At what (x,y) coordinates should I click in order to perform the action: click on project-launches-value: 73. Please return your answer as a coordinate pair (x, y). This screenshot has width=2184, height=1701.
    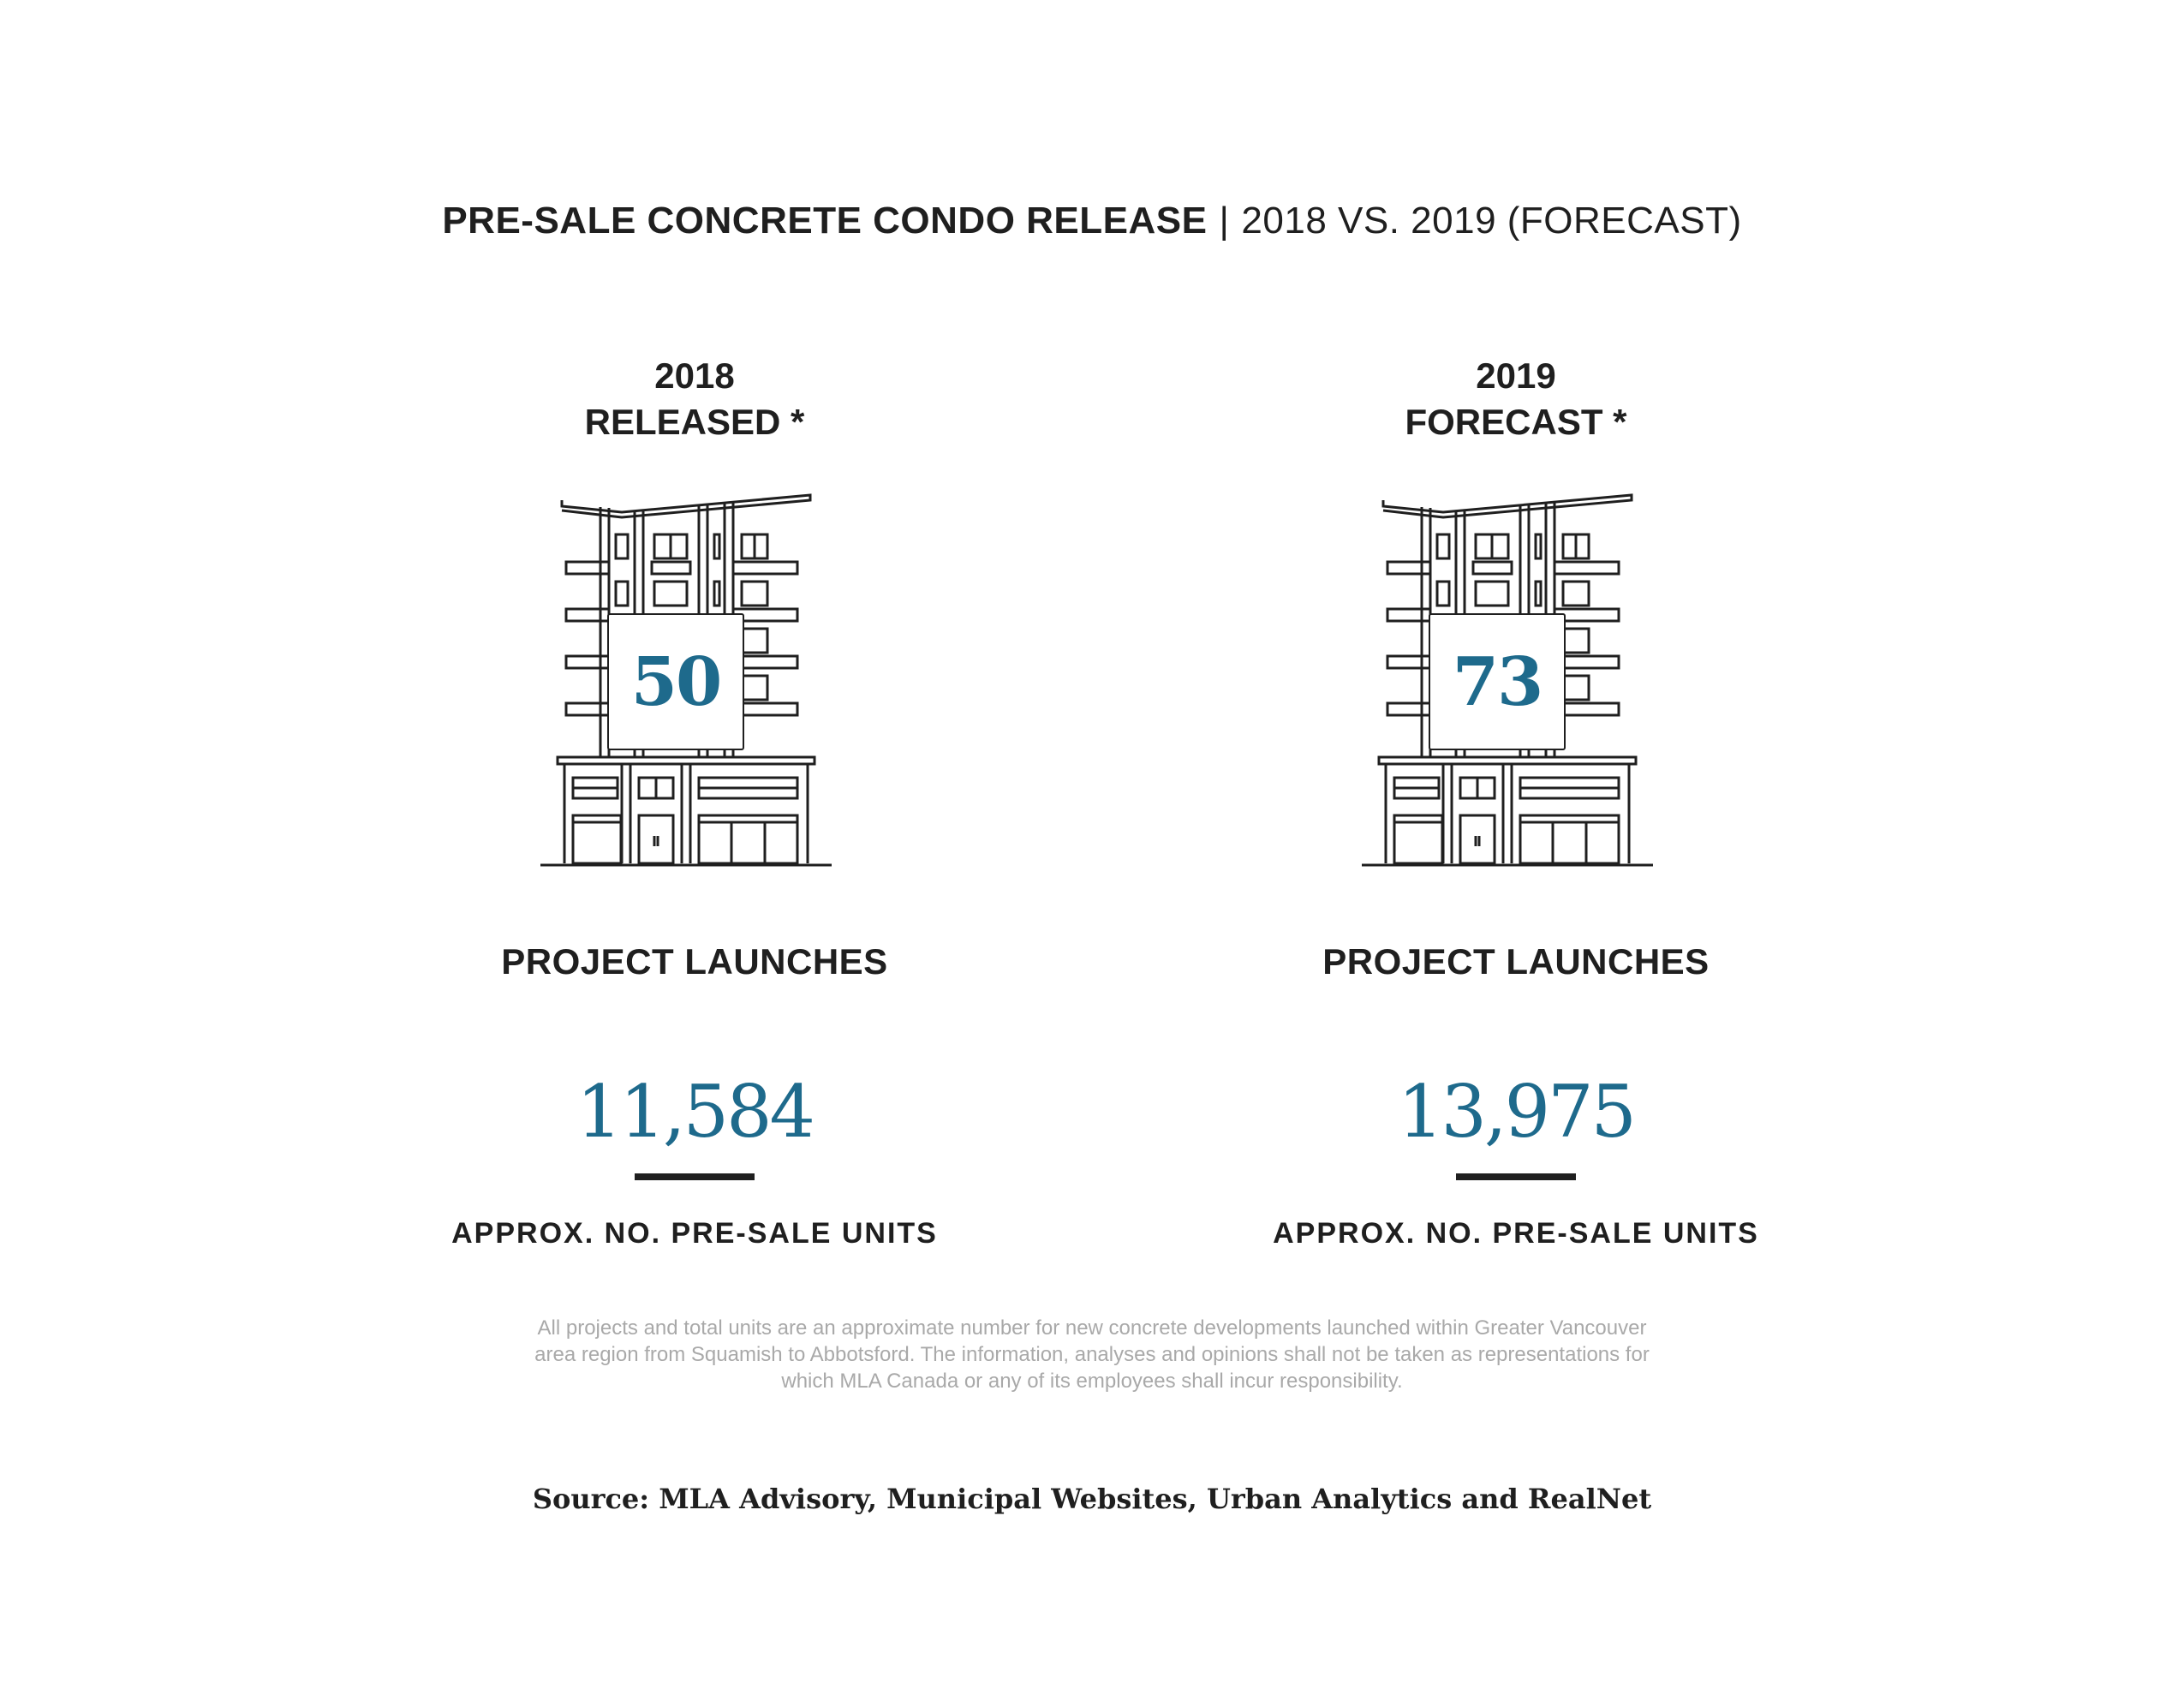
    Looking at the image, I should click on (1498, 681).